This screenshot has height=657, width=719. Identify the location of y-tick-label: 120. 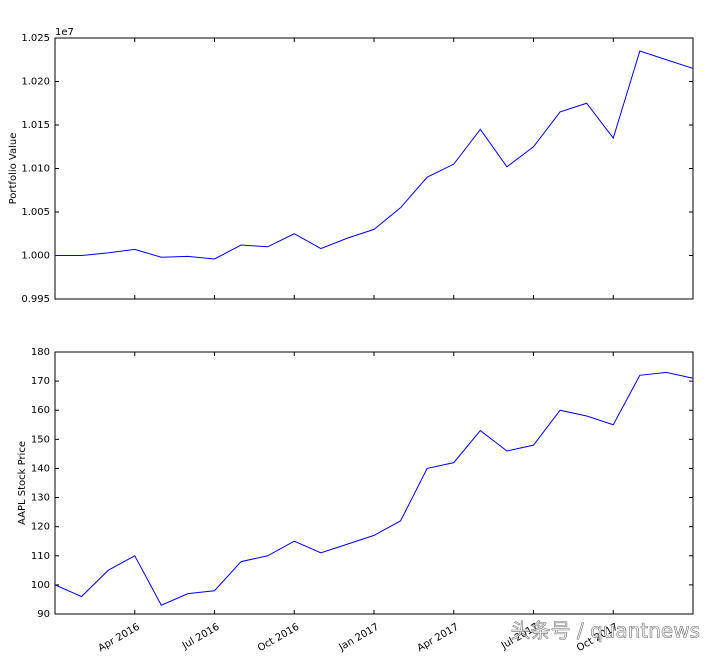
(40, 527).